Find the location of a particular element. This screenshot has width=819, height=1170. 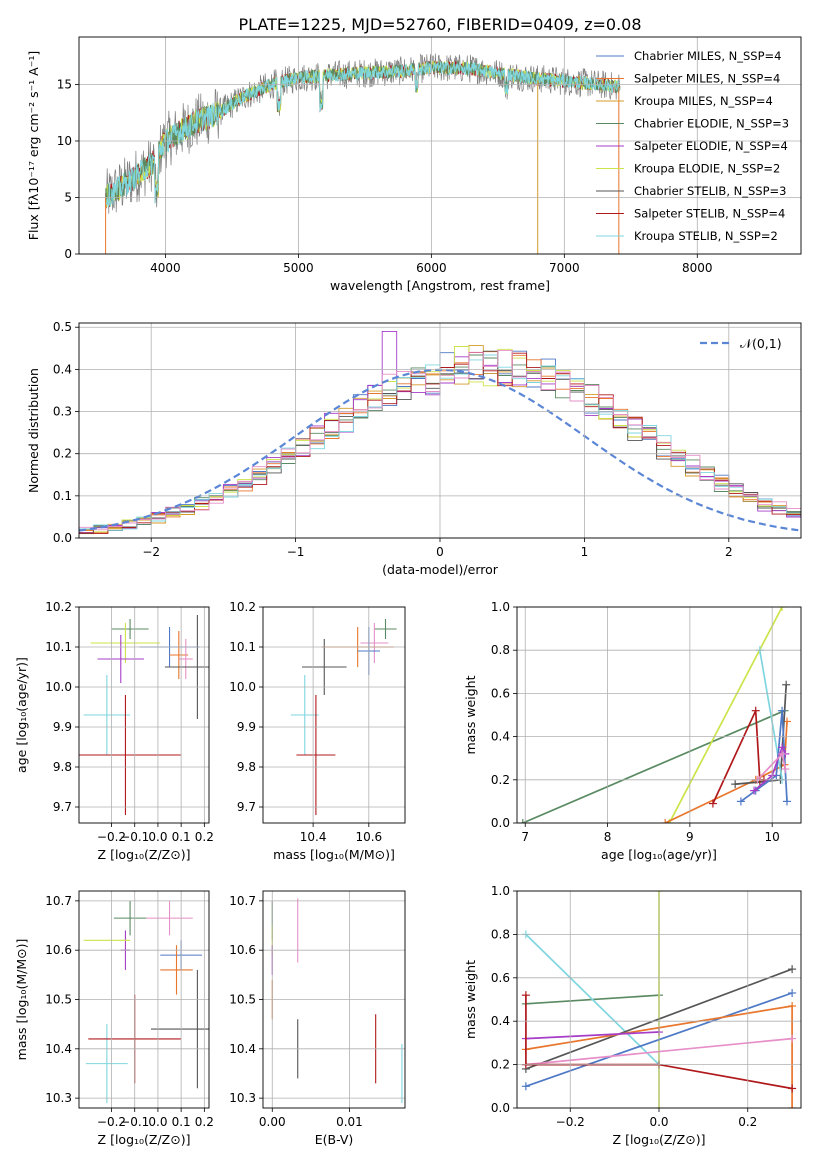

ytick-label: 10 is located at coordinates (64, 141).